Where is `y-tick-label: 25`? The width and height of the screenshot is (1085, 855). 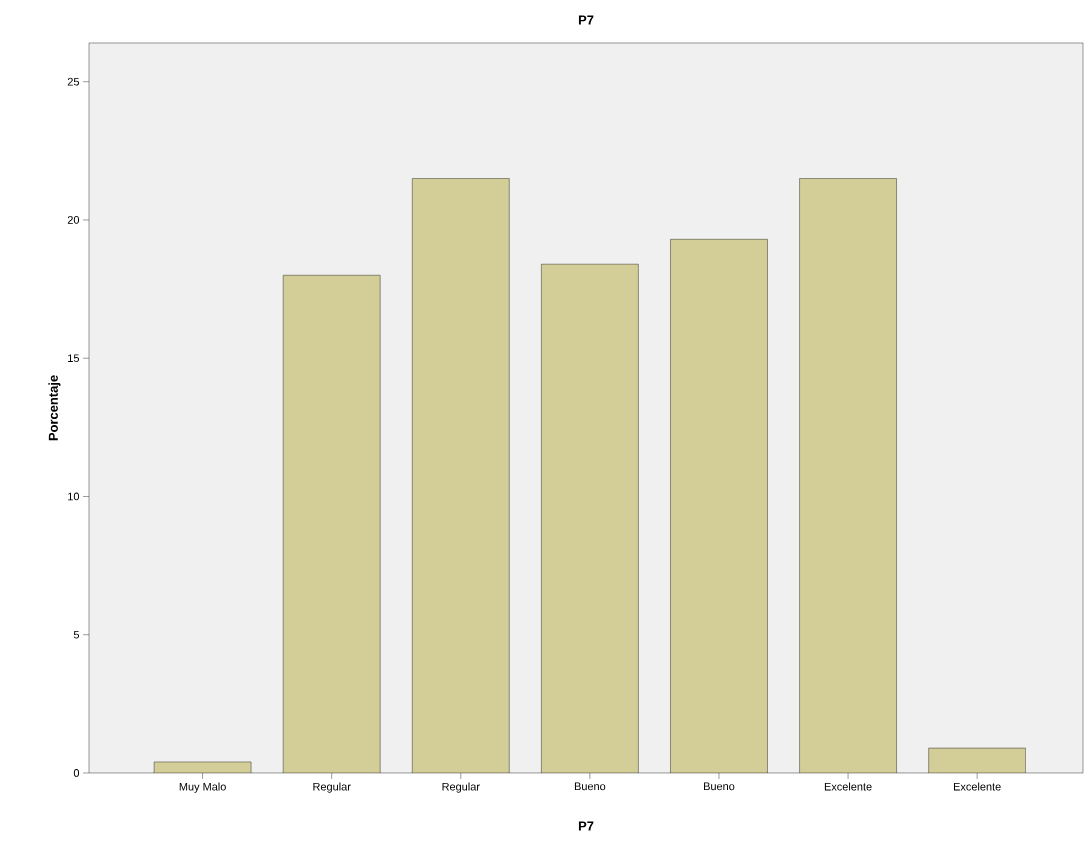 y-tick-label: 25 is located at coordinates (73, 81).